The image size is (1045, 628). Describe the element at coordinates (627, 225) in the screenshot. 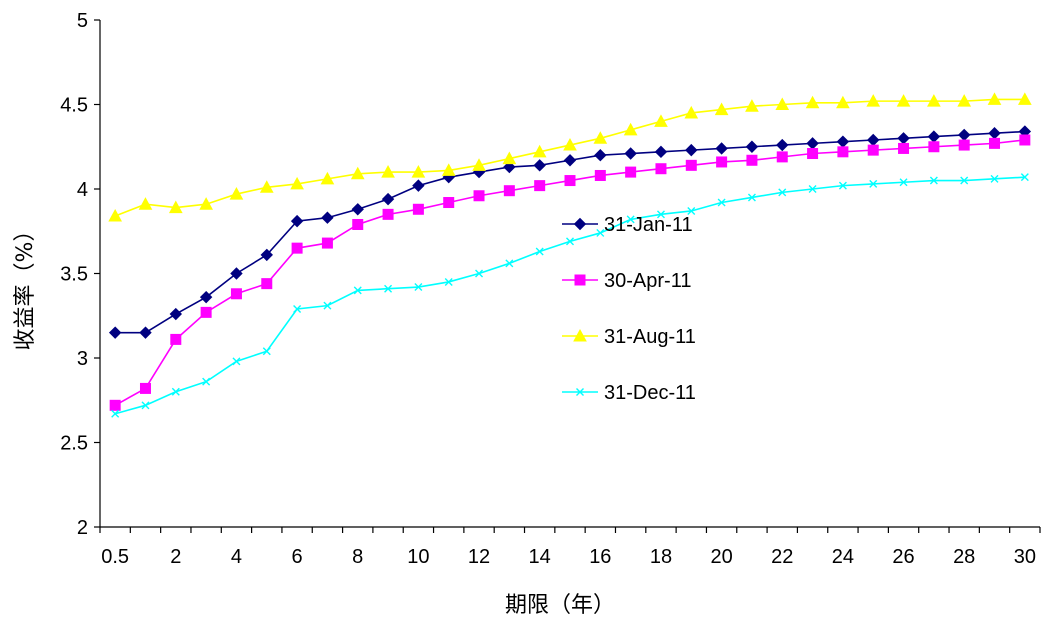

I see `legend-item: 31-Jan-11` at that location.